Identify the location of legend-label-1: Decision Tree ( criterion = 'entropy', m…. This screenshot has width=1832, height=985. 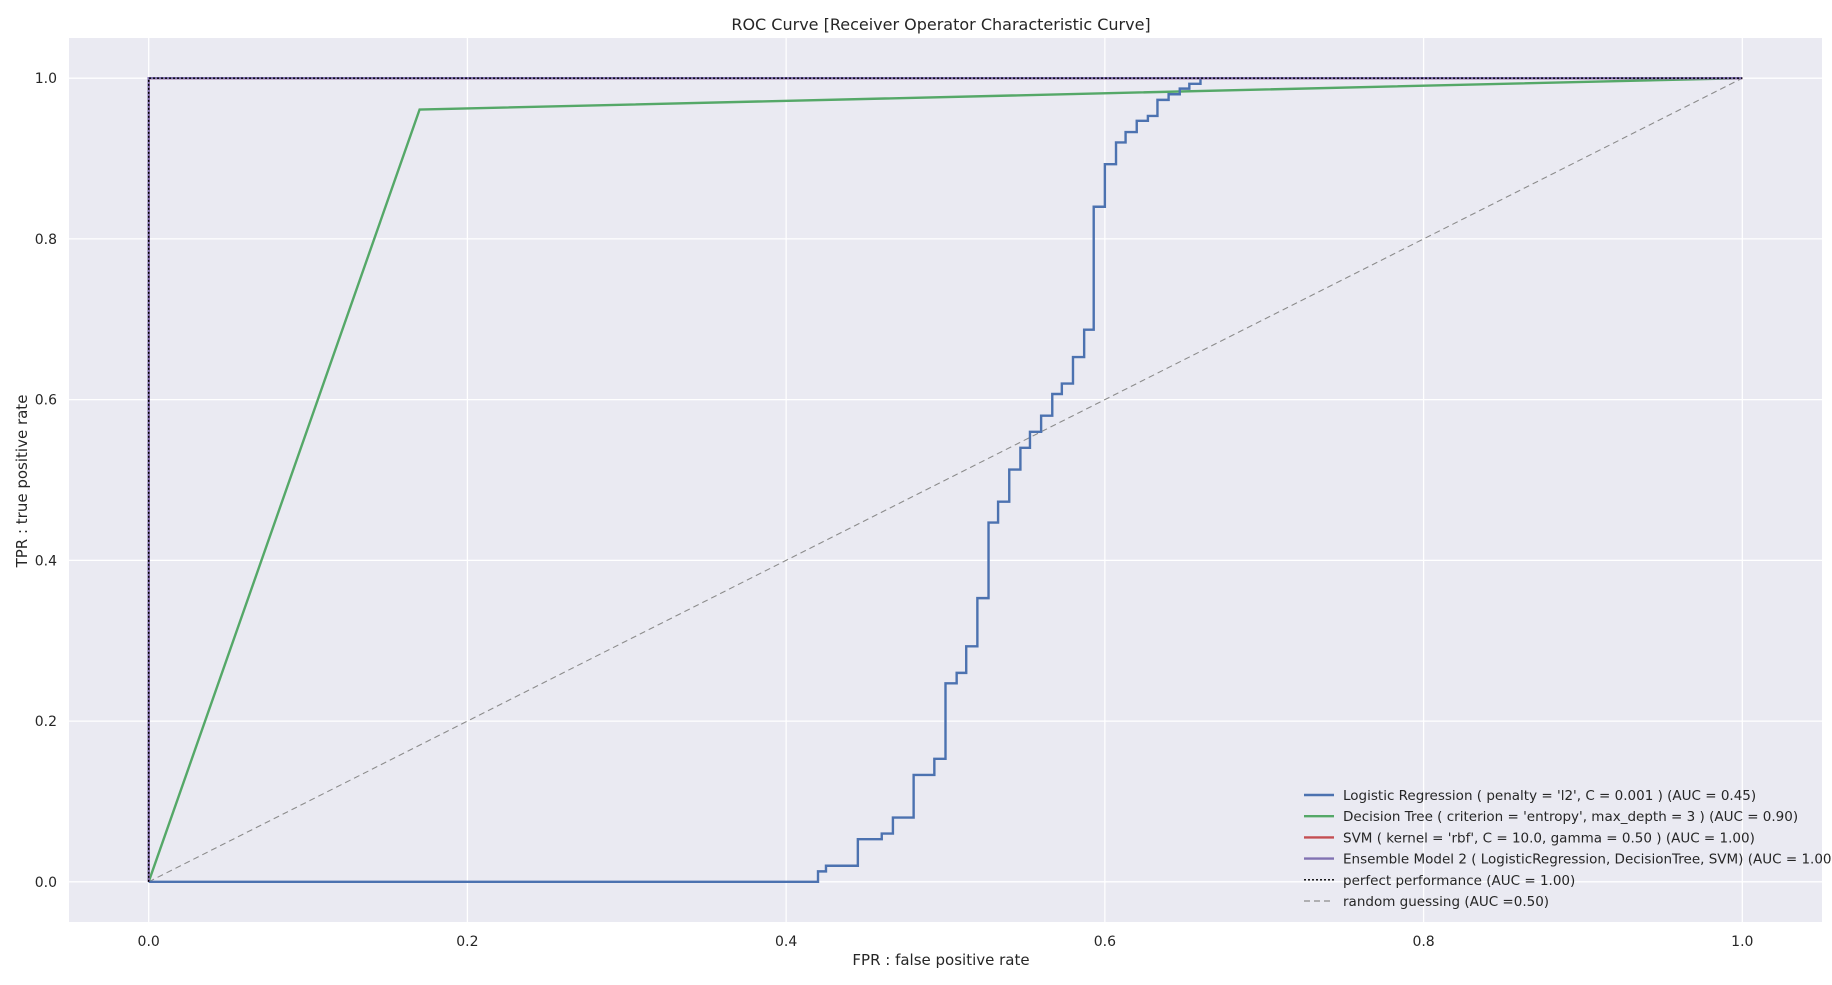
(1570, 817).